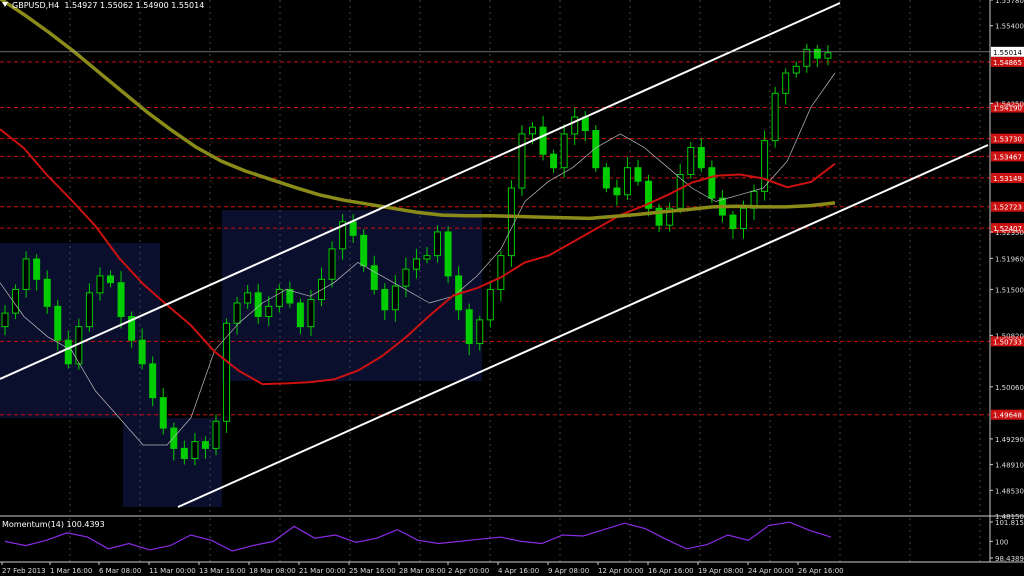 This screenshot has height=576, width=1024. What do you see at coordinates (568, 571) in the screenshot?
I see `time-tick-label: 9 Apr 08:00` at bounding box center [568, 571].